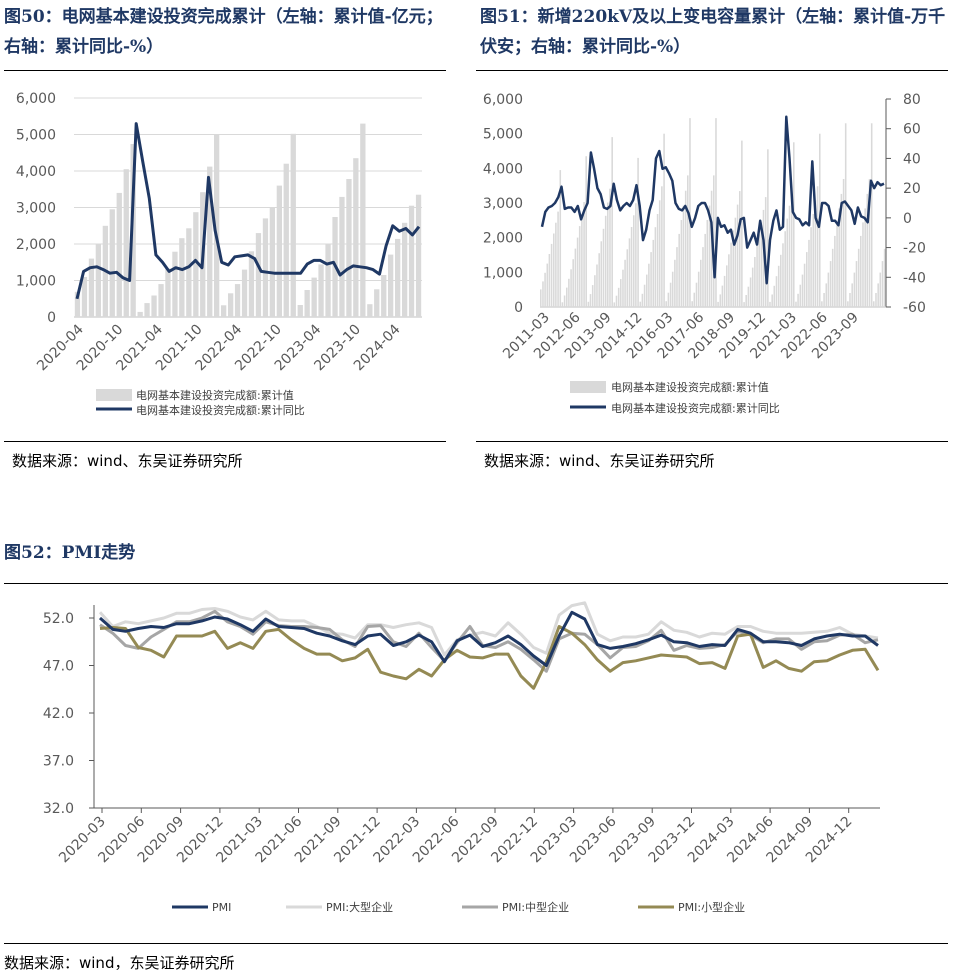  What do you see at coordinates (58, 714) in the screenshot?
I see `fig52-y-tick-label: 42.0` at bounding box center [58, 714].